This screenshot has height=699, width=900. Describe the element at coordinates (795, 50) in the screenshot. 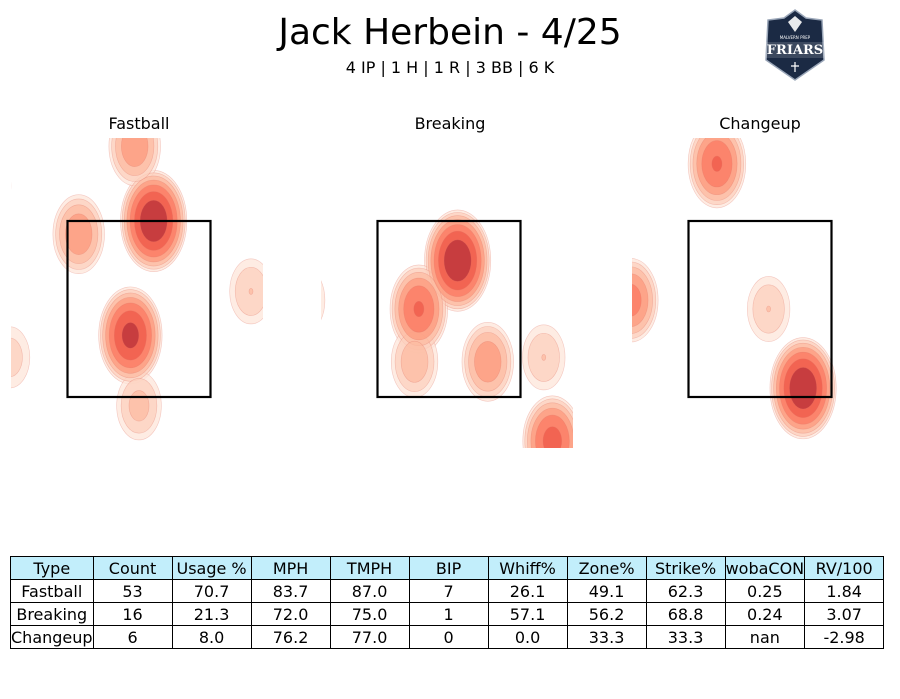

I see `logo-text: FRIARS` at that location.